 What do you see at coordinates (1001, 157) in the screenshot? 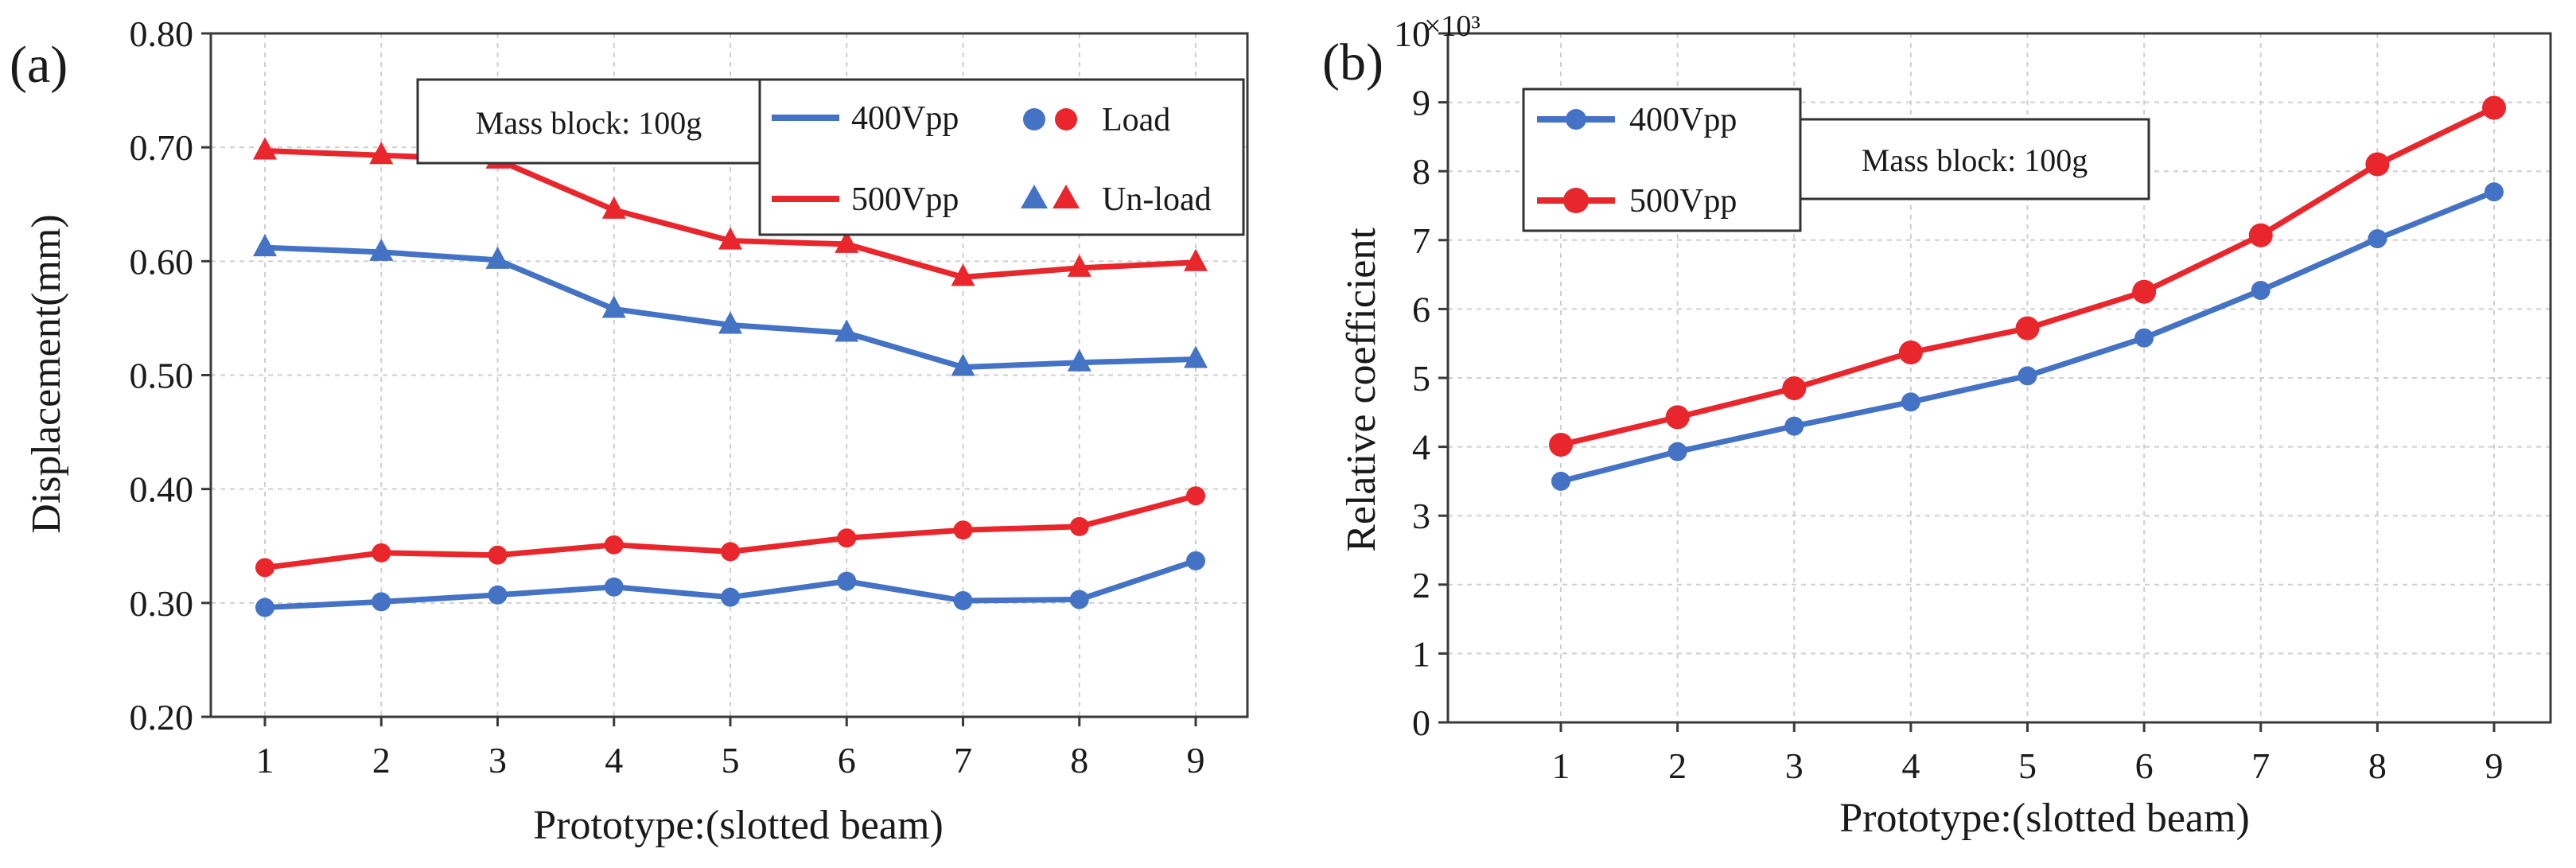
I see `panel-a-legend` at bounding box center [1001, 157].